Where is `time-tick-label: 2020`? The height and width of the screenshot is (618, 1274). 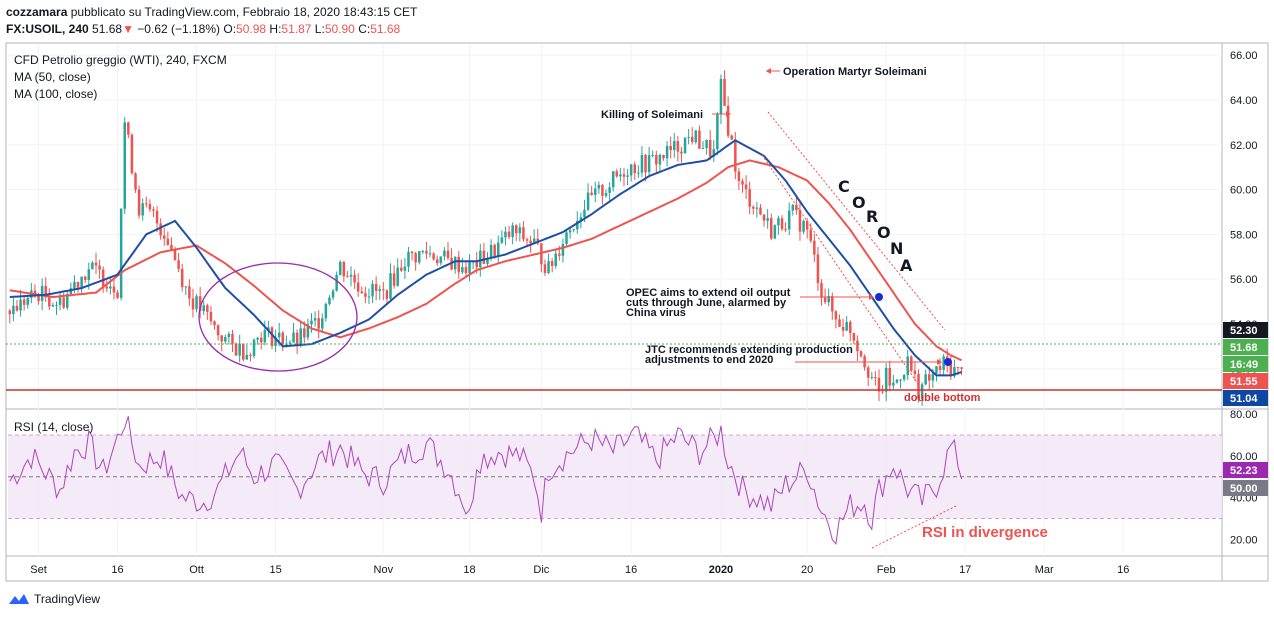 time-tick-label: 2020 is located at coordinates (721, 570).